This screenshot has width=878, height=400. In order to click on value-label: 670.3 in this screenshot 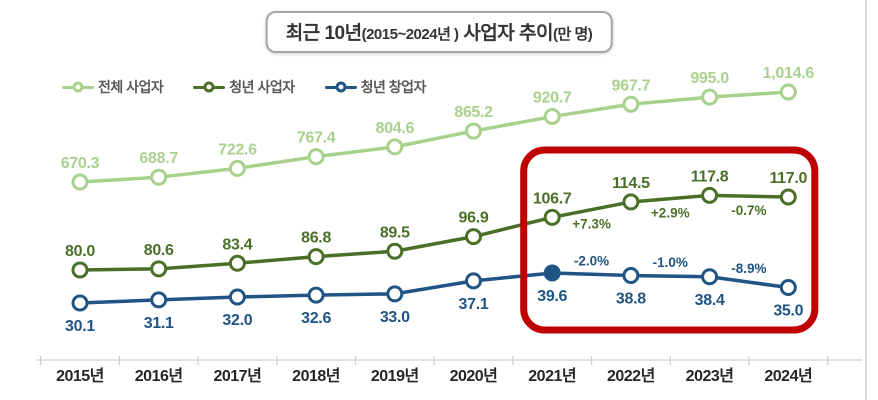, I will do `click(80, 163)`.